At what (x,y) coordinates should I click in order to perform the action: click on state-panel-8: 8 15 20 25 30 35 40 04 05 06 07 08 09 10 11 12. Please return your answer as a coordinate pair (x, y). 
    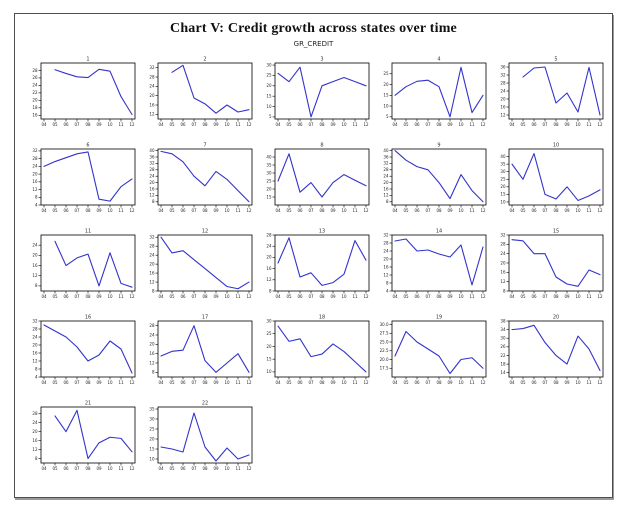
    Looking at the image, I should click on (316, 180).